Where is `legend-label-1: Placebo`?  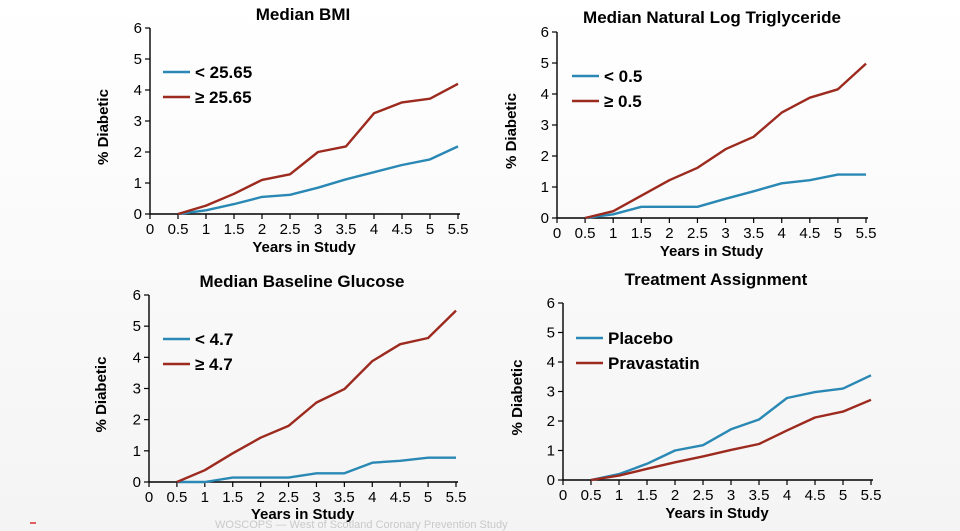 legend-label-1: Placebo is located at coordinates (640, 338).